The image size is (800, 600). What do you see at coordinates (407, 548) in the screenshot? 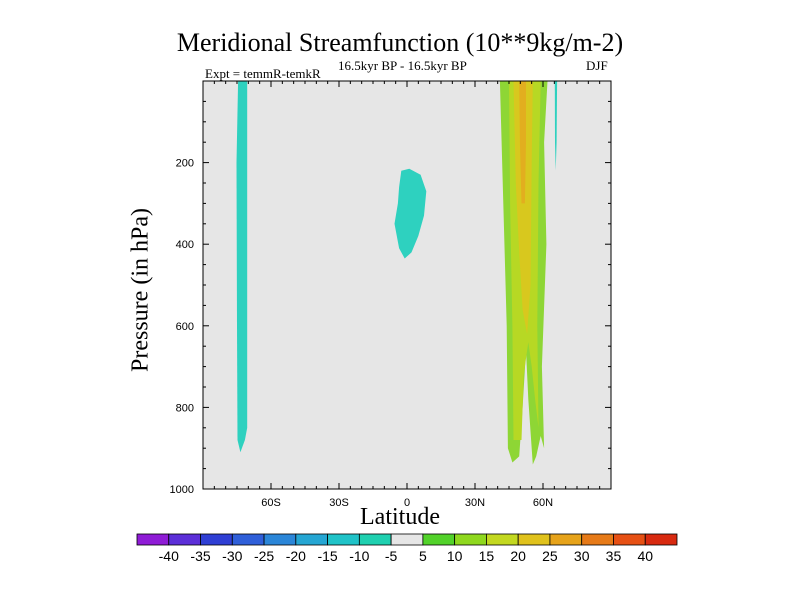
I see `colorbar: -40 -35 -30 -25 -20 -15 -10 -5 5 10 15 20 25 30 35 40` at bounding box center [407, 548].